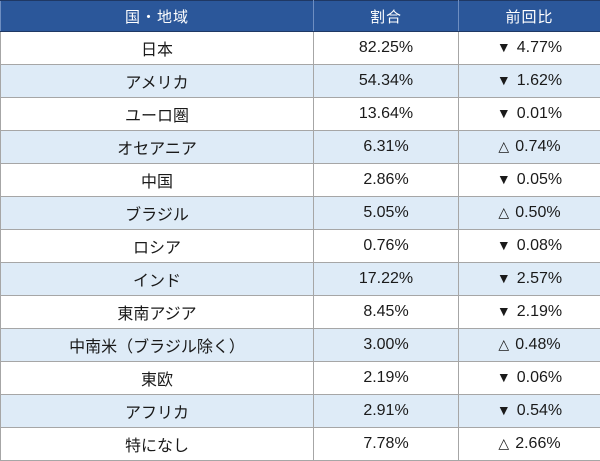  Describe the element at coordinates (537, 213) in the screenshot. I see `change-value: 0.50%` at that location.